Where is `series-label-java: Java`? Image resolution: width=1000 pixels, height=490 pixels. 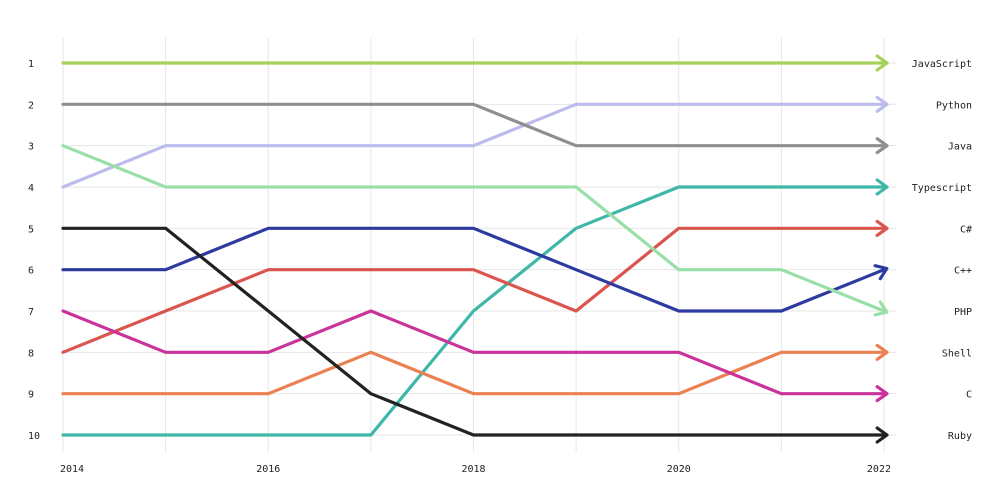 series-label-java: Java is located at coordinates (960, 147).